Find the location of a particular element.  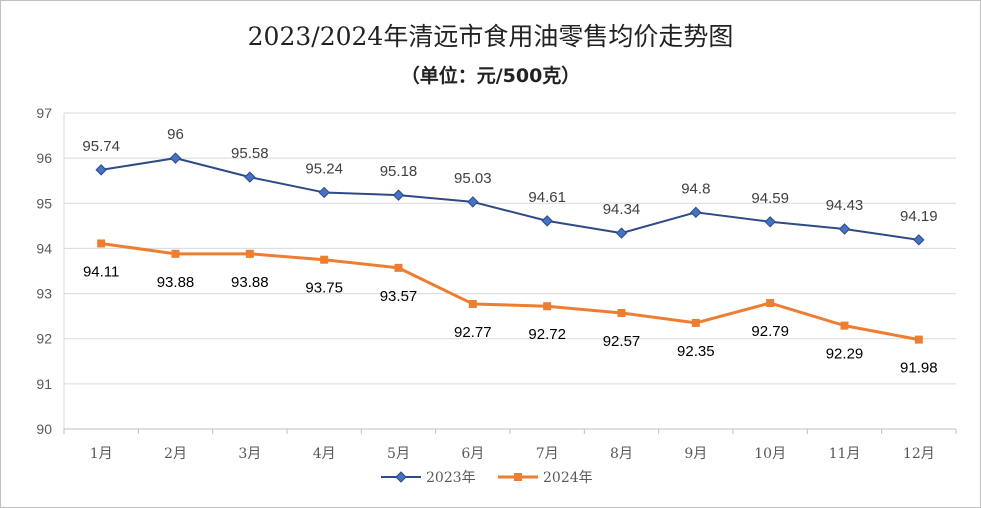

data-label-2024: 92.57 is located at coordinates (622, 341).